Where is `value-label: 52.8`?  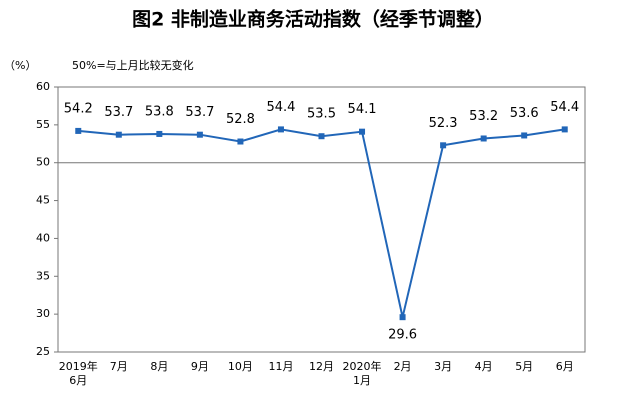
value-label: 52.8 is located at coordinates (240, 119).